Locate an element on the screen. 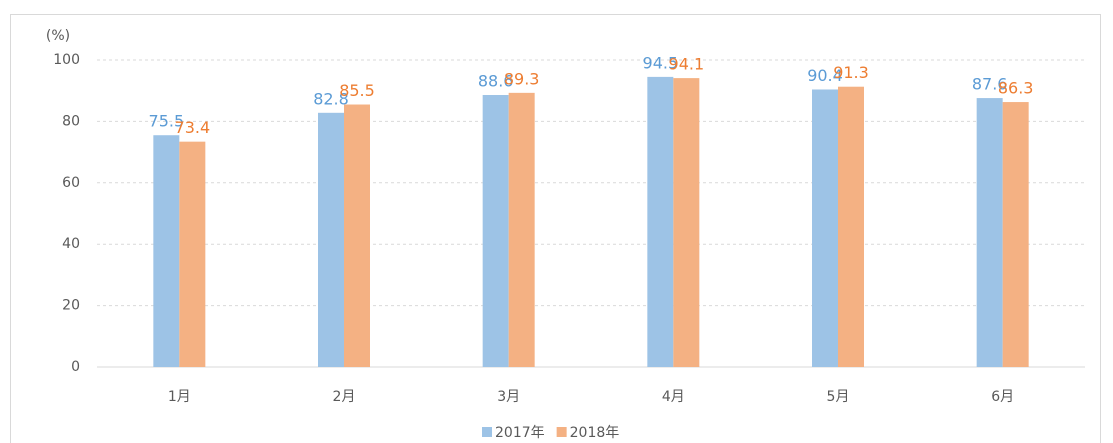  x-tick-label: 5月 is located at coordinates (838, 397).